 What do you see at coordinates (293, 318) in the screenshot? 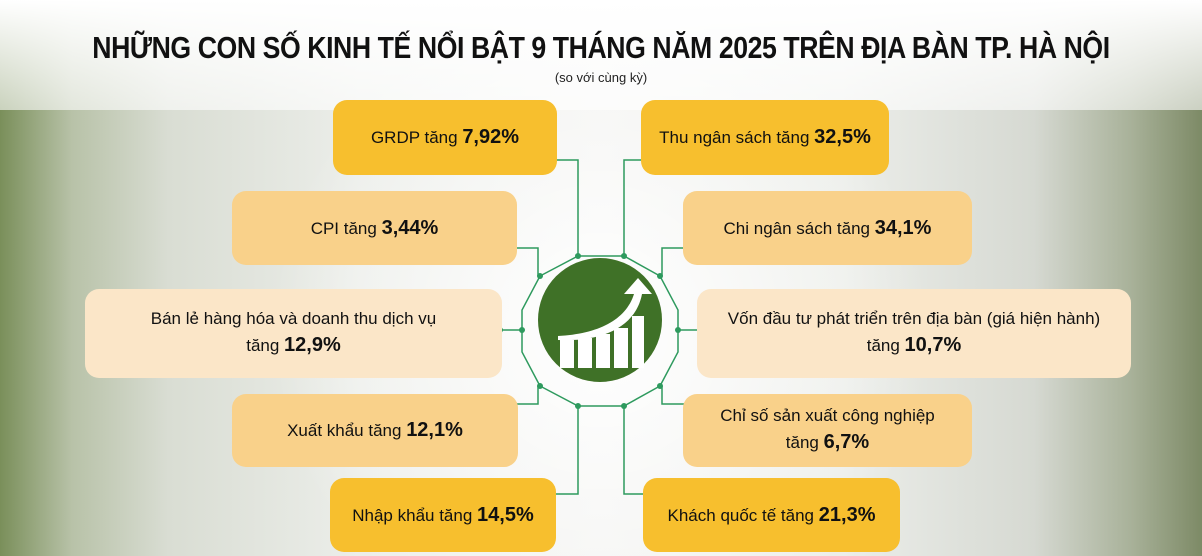
I see `stat-label: Bán lẻ hàng hóa và doanh thu dịch vụ` at bounding box center [293, 318].